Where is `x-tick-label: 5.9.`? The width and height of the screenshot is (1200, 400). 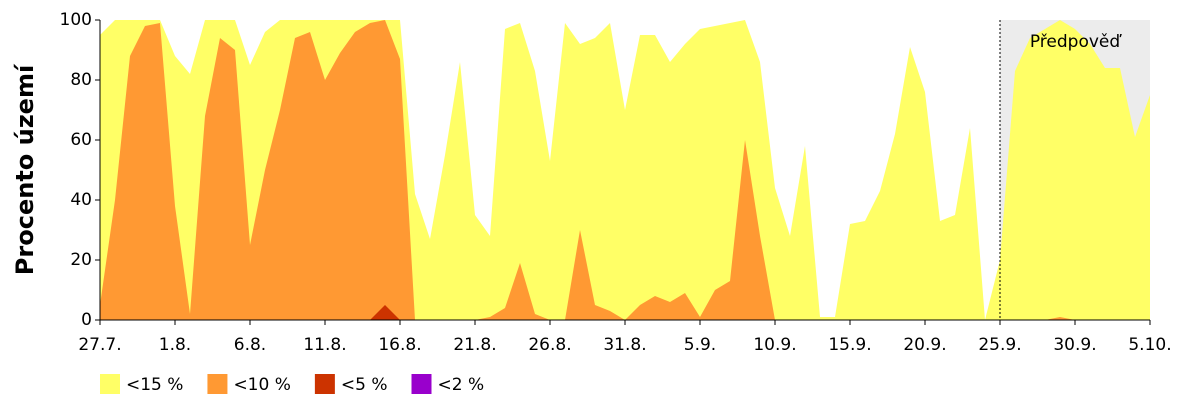 x-tick-label: 5.9. is located at coordinates (700, 345).